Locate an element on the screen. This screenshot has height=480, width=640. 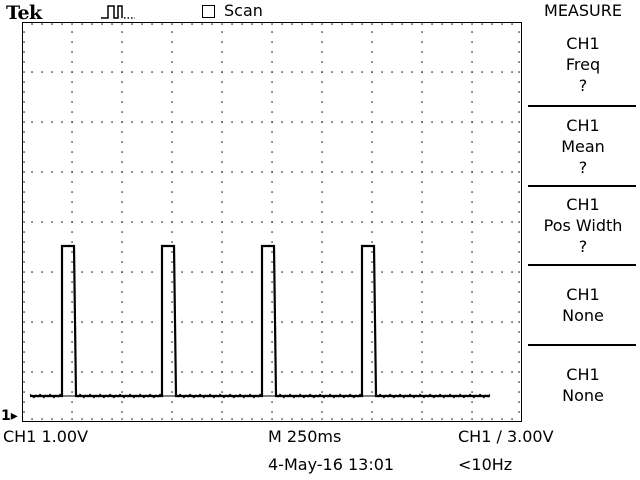
measure-slot-3: CH1 Pos Width ? is located at coordinates (583, 225).